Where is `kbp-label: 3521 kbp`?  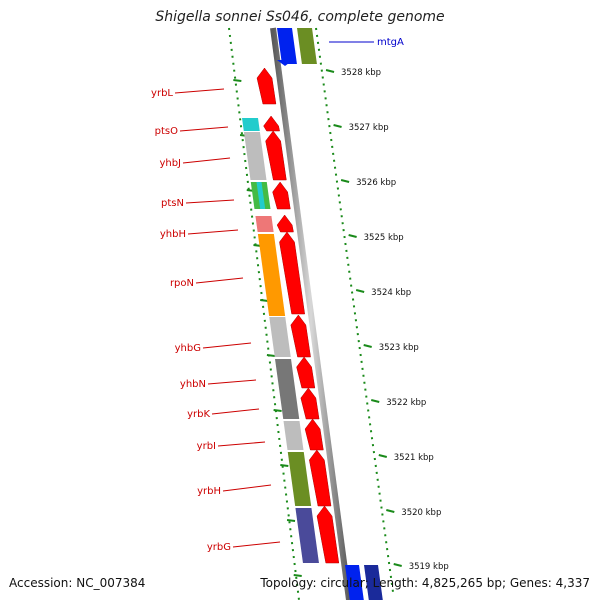 kbp-label: 3521 kbp is located at coordinates (414, 458).